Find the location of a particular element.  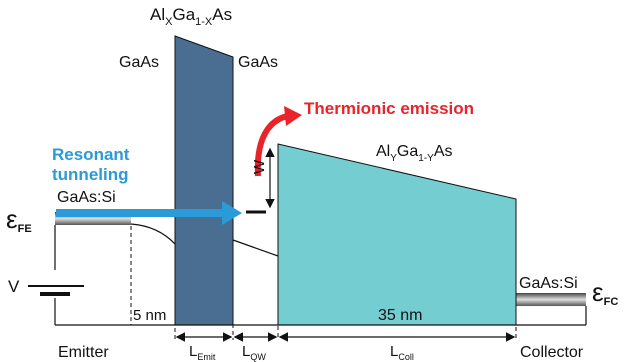

barrier-composition-label: AlXGa1-XAs is located at coordinates (191, 16).